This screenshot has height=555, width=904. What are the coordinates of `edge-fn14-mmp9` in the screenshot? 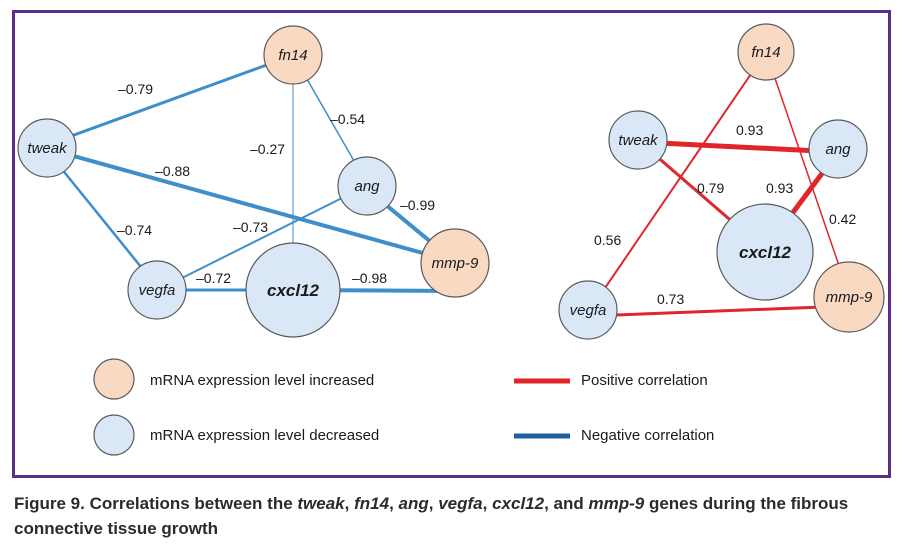 It's located at (807, 172).